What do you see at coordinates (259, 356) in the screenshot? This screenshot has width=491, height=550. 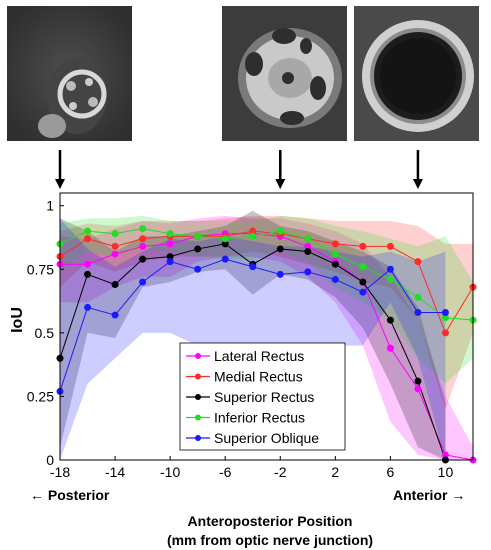 I see `legend-label-lateral-rectus: Lateral Rectus` at bounding box center [259, 356].